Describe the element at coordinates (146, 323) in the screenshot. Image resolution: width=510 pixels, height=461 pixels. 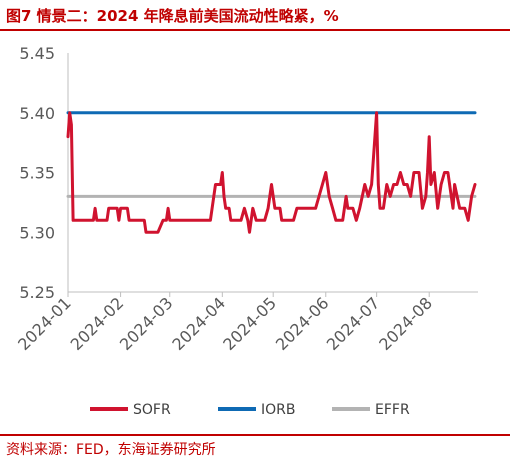
I see `x-tick-label: 2024-03` at that location.